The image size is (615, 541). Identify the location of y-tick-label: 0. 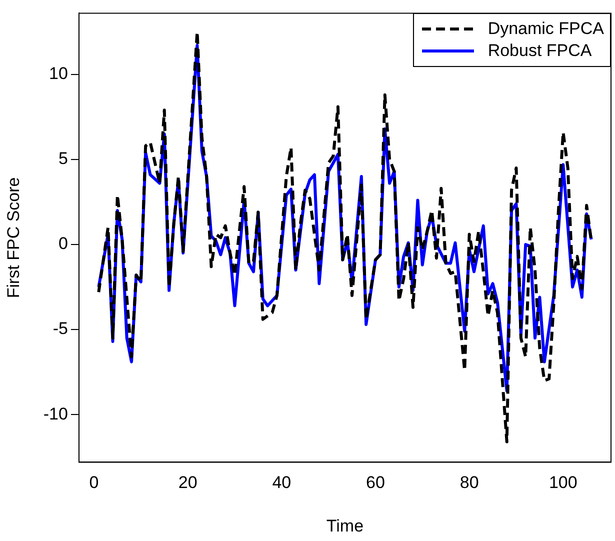
(63, 244).